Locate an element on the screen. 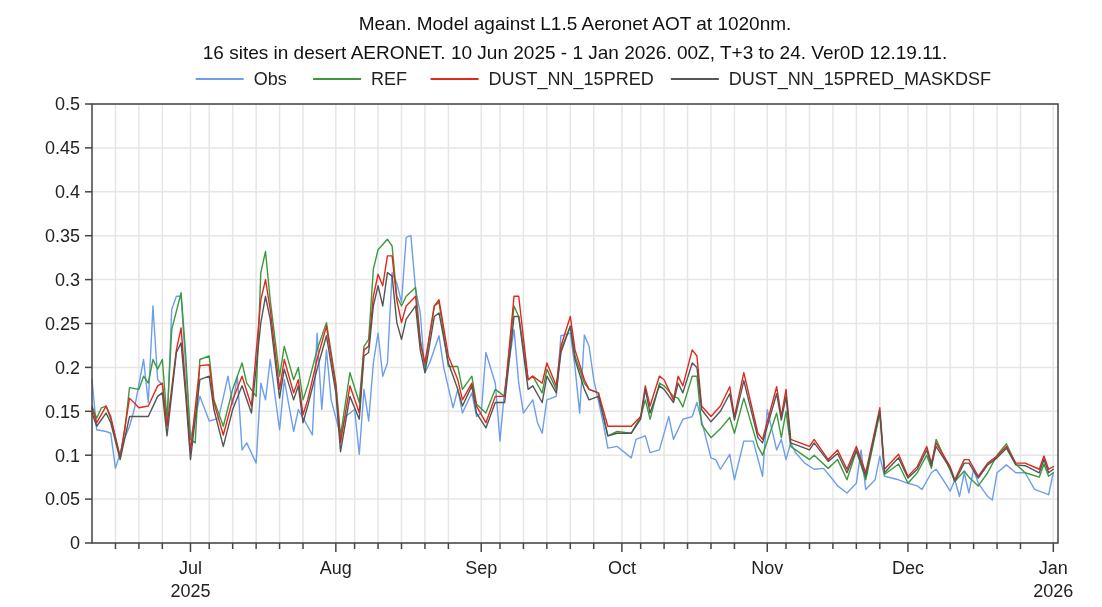  y-tick-label: 0.3 is located at coordinates (67, 279).